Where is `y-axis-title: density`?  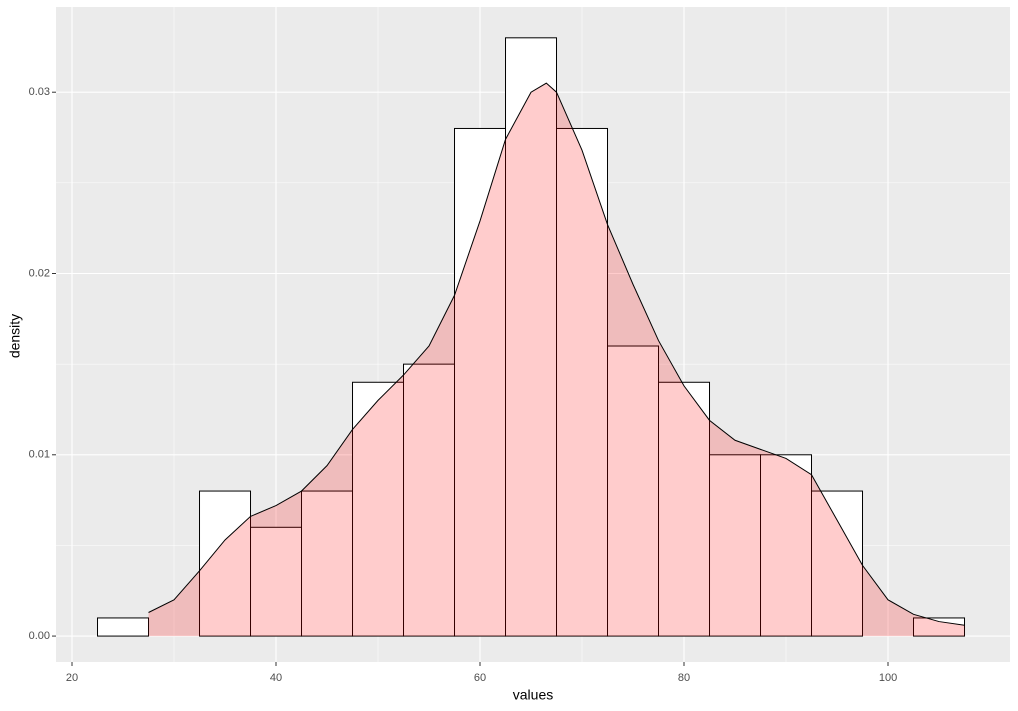
y-axis-title: density is located at coordinates (15, 336).